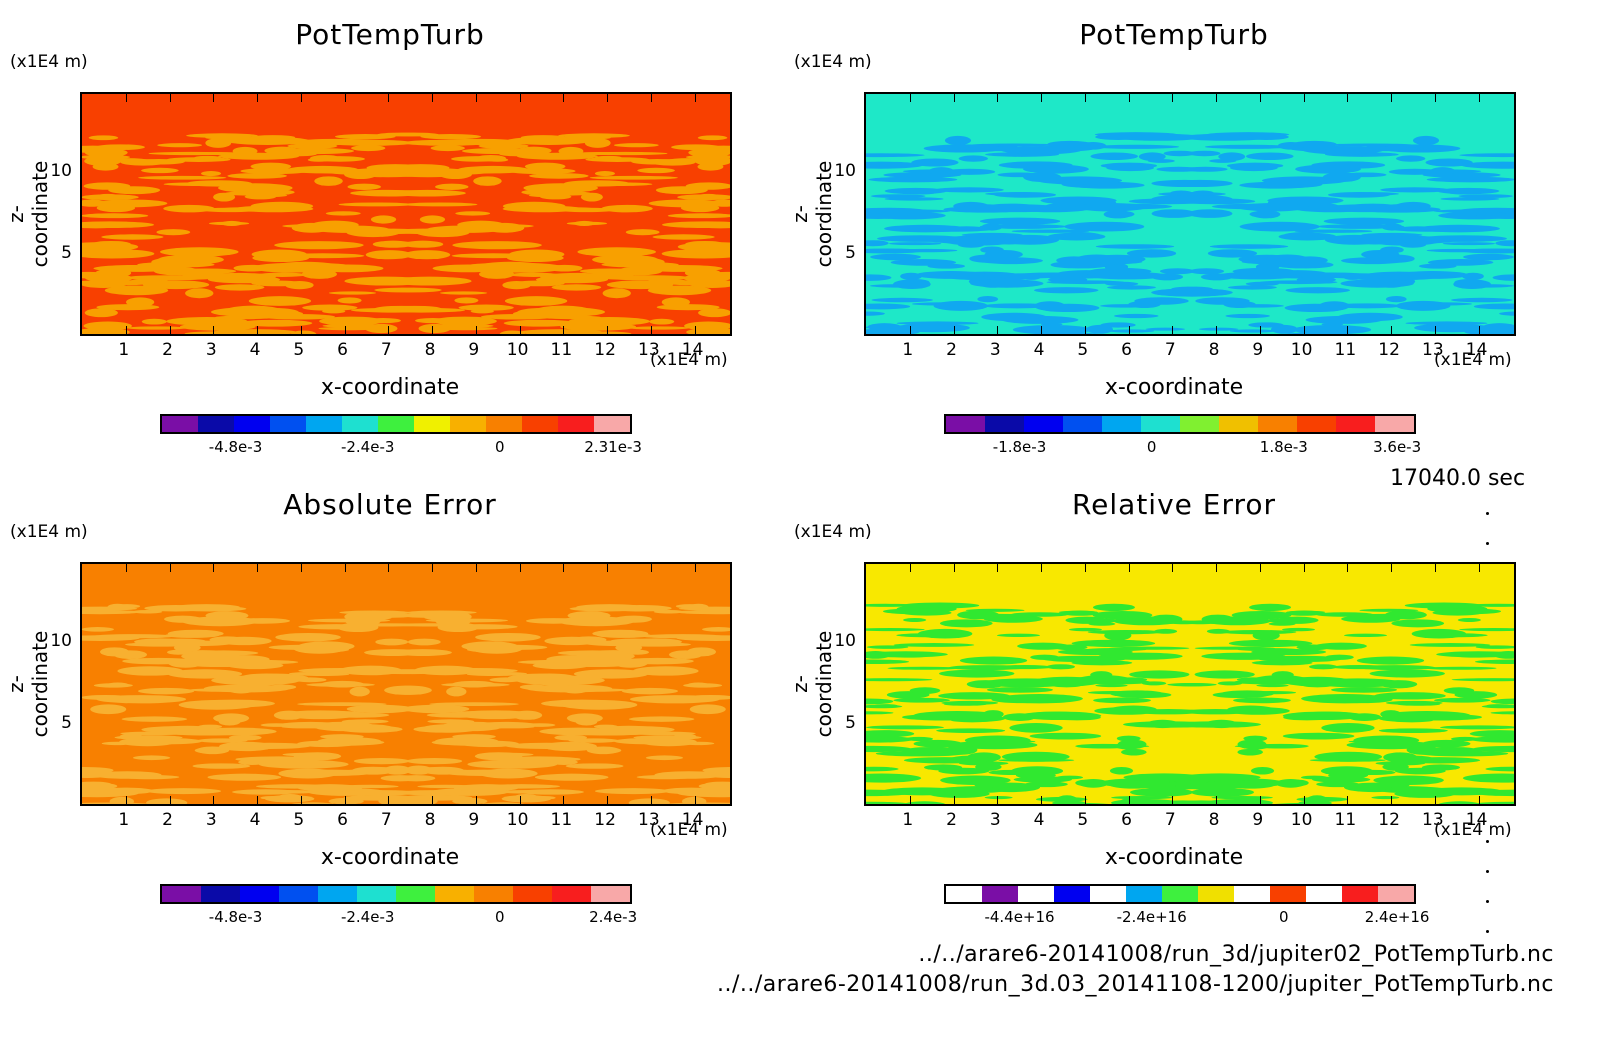 Image resolution: width=1604 pixels, height=1054 pixels. What do you see at coordinates (406, 684) in the screenshot?
I see `plot-area` at bounding box center [406, 684].